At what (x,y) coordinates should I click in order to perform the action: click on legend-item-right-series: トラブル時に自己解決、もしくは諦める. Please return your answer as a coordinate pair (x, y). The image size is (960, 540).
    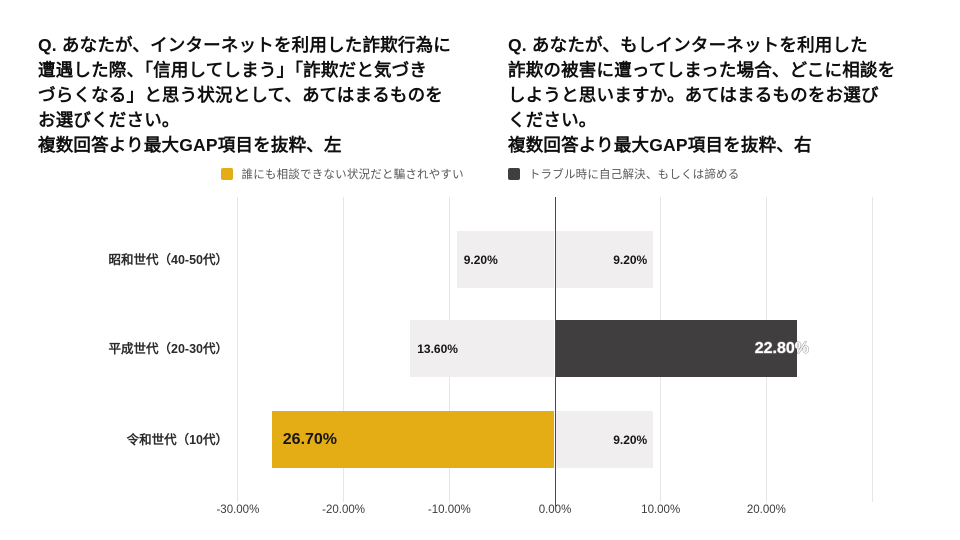
    Looking at the image, I should click on (623, 174).